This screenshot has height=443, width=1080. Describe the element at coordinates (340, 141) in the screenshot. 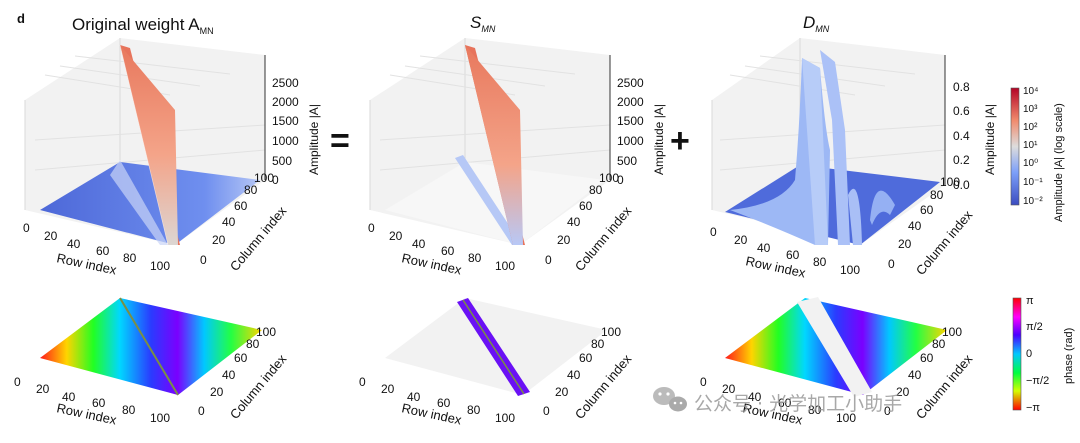

I see `equals-operator: =` at that location.